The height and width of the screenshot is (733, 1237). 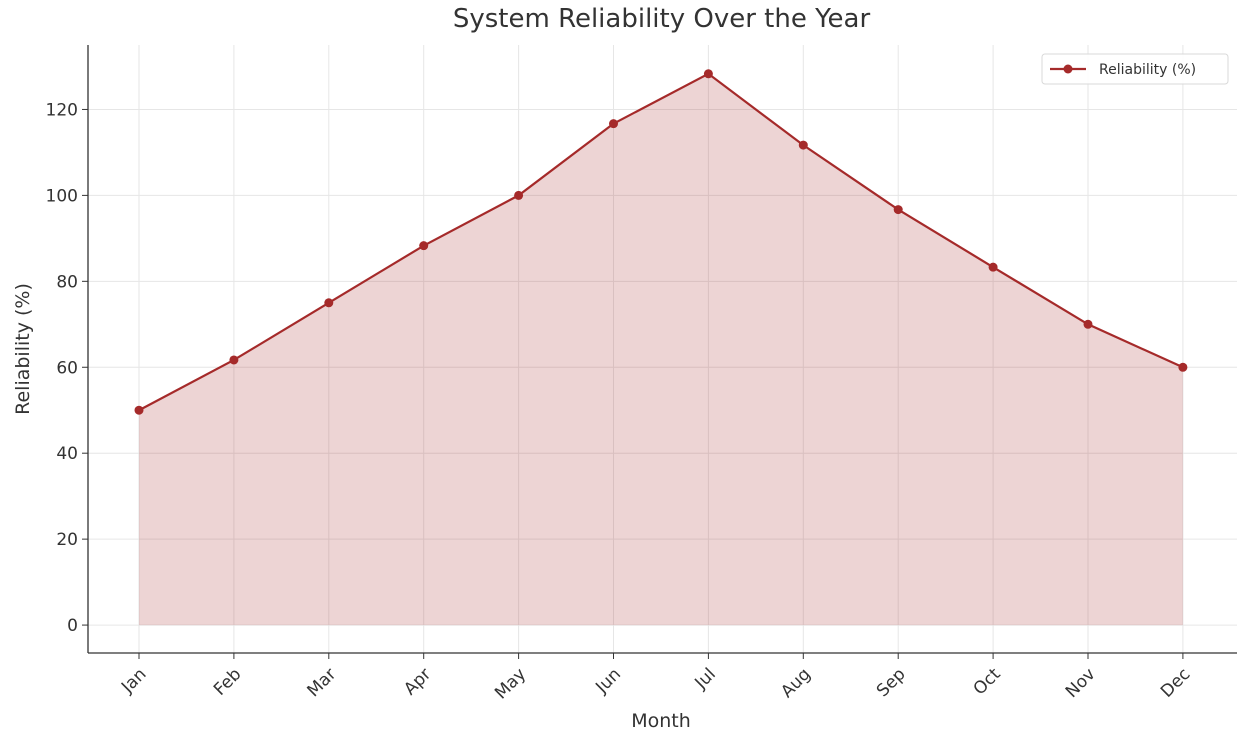 I want to click on x-tick-label-dec: Dec, so click(x=1175, y=682).